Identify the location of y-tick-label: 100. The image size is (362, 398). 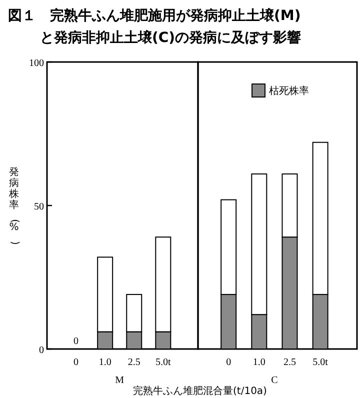
(36, 63).